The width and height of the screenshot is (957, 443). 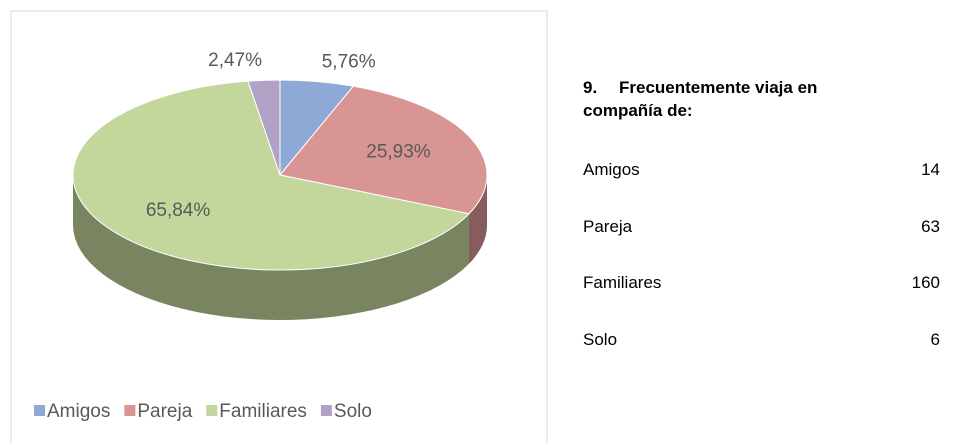 I want to click on data-label: 25,93%, so click(x=398, y=151).